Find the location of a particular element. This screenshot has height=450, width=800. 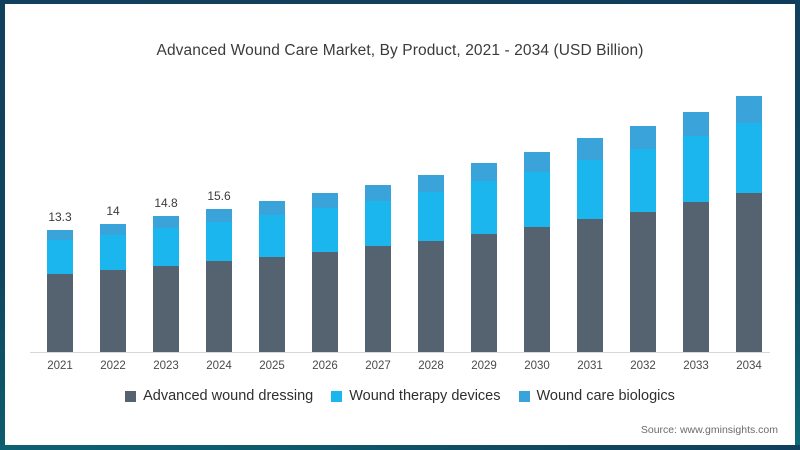

legend-item-1: Wound therapy devices is located at coordinates (416, 396).